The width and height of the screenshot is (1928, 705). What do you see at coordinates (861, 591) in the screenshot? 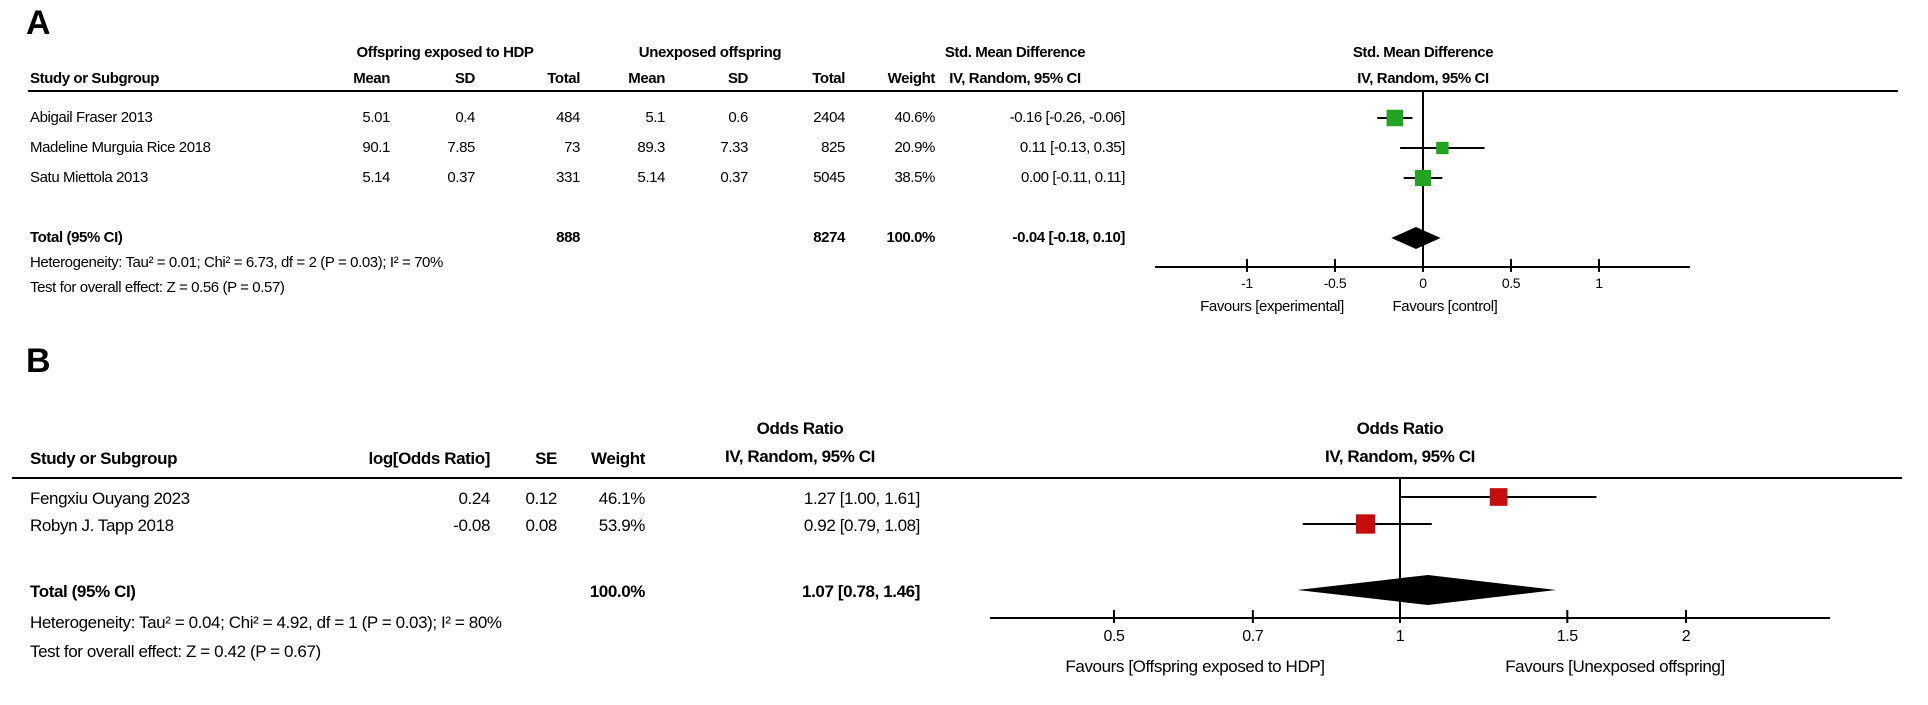
I see `total-ci: 1.07 [0.78, 1.46]` at bounding box center [861, 591].